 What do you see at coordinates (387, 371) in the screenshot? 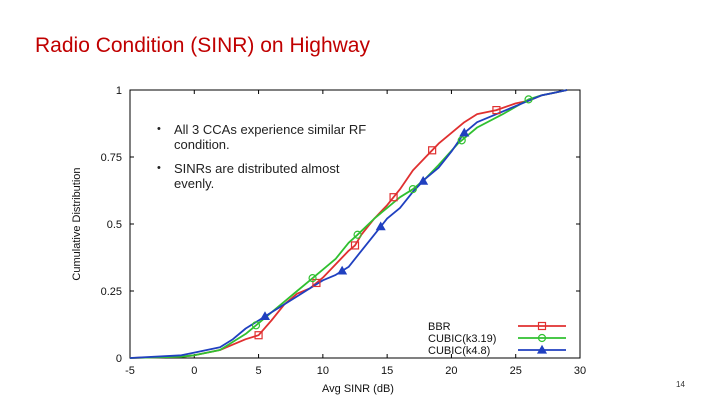
I see `x-tick-label: 15` at bounding box center [387, 371].